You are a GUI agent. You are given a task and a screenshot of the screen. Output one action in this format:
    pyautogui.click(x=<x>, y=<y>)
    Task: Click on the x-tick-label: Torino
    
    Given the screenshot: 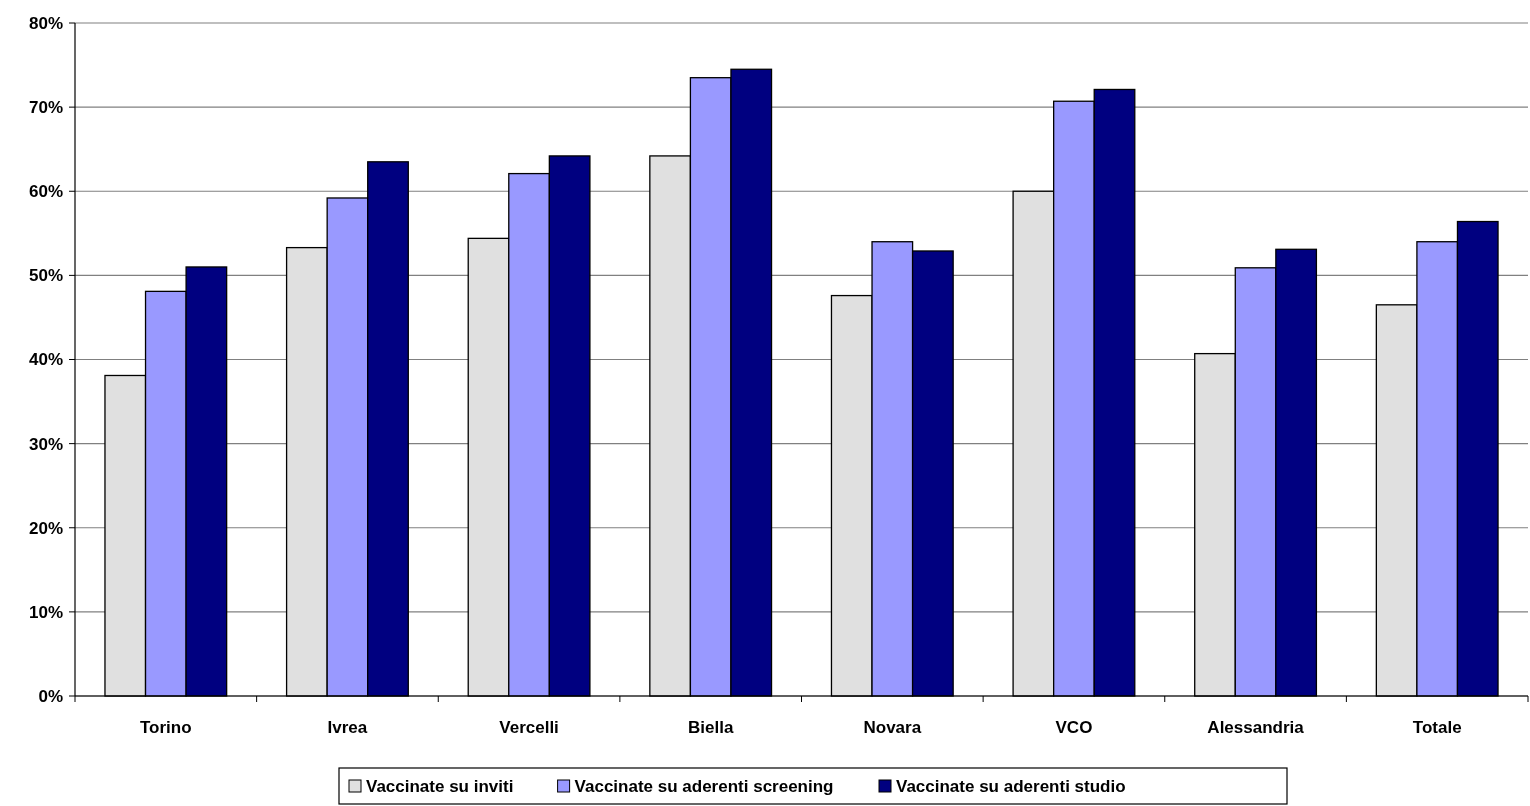 What is the action you would take?
    pyautogui.click(x=166, y=727)
    